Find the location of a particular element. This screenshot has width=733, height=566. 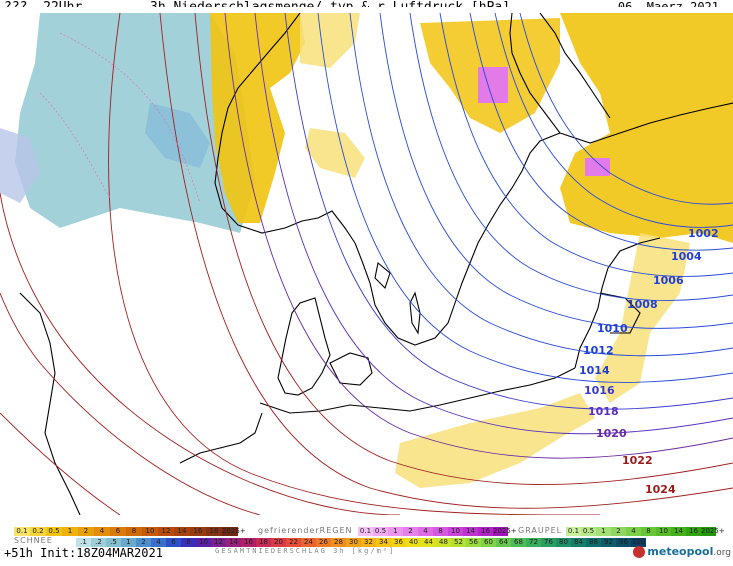

freezing-rain-legend-title: gefrierenderREGEN is located at coordinates (305, 530).